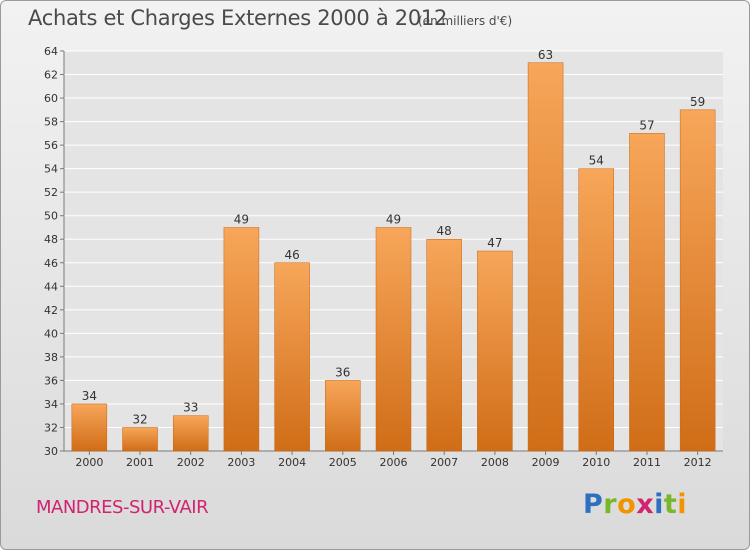 Image resolution: width=750 pixels, height=551 pixels. Describe the element at coordinates (190, 408) in the screenshot. I see `data-label: 33` at that location.